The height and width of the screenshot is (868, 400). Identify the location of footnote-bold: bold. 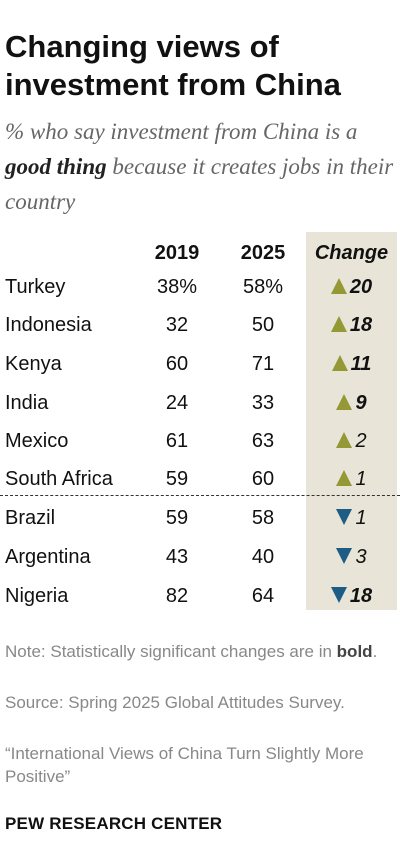
(354, 651).